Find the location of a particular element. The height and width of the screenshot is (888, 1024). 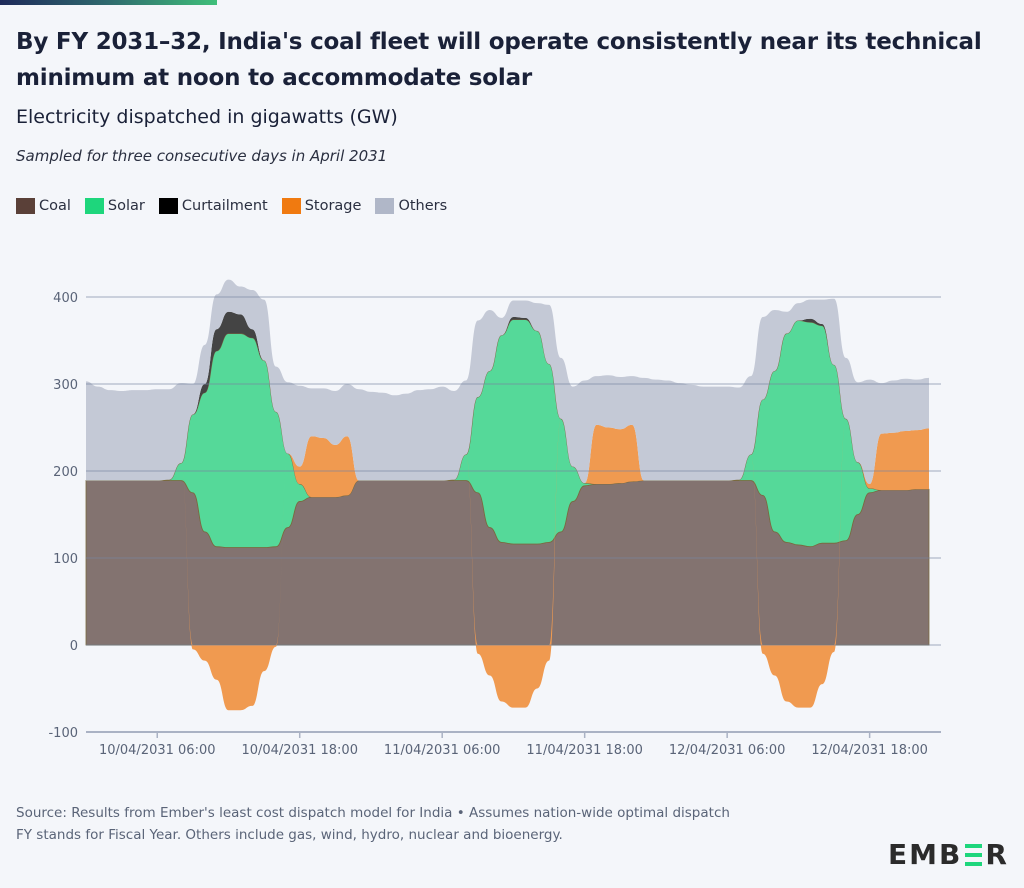

y-tick-label: 100 is located at coordinates (65, 559).